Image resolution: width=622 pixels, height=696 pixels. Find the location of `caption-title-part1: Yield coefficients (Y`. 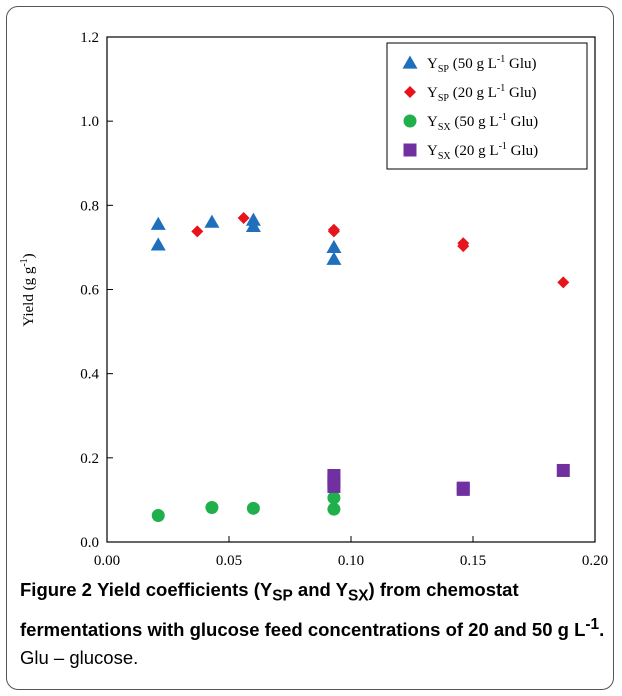

caption-title-part1: Yield coefficients (Y is located at coordinates (185, 589).